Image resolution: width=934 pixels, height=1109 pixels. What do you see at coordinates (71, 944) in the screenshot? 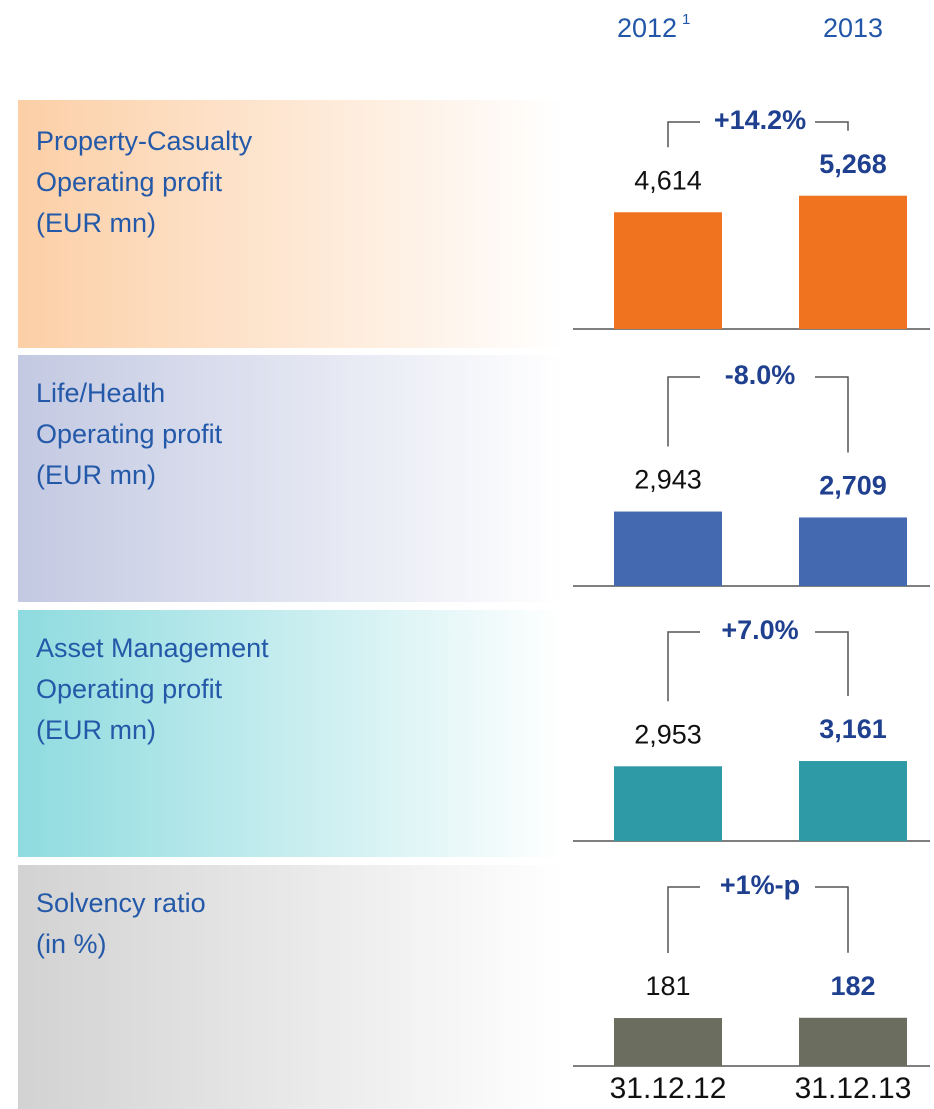
I see `panel-title: (in %)` at bounding box center [71, 944].